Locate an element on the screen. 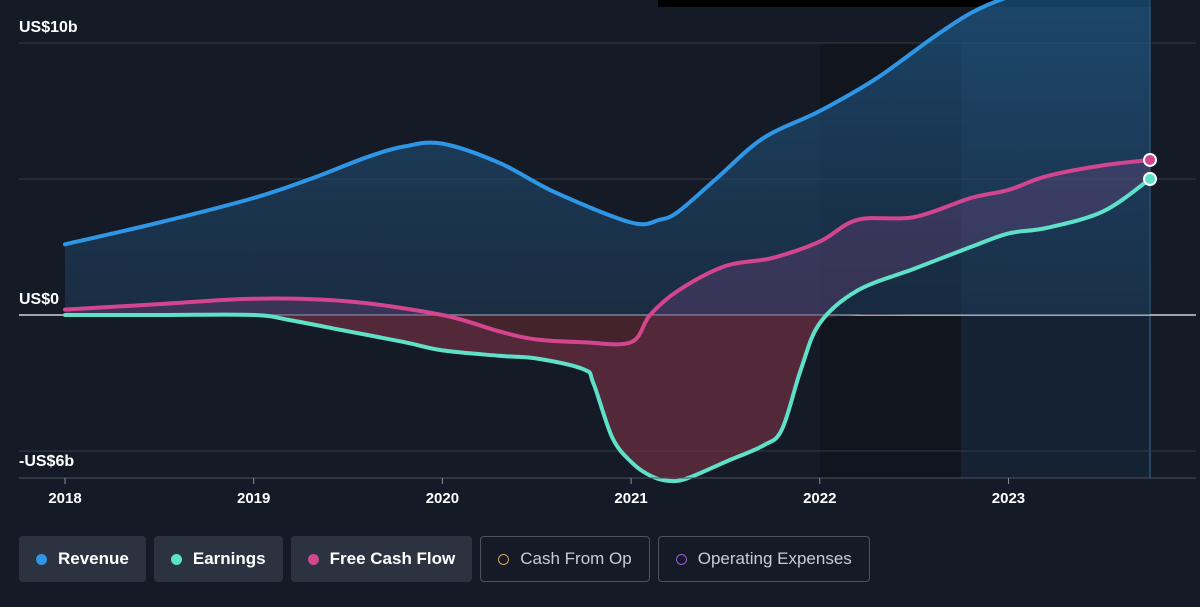 This screenshot has width=1200, height=607. x-tick-label: 2021 is located at coordinates (630, 498).